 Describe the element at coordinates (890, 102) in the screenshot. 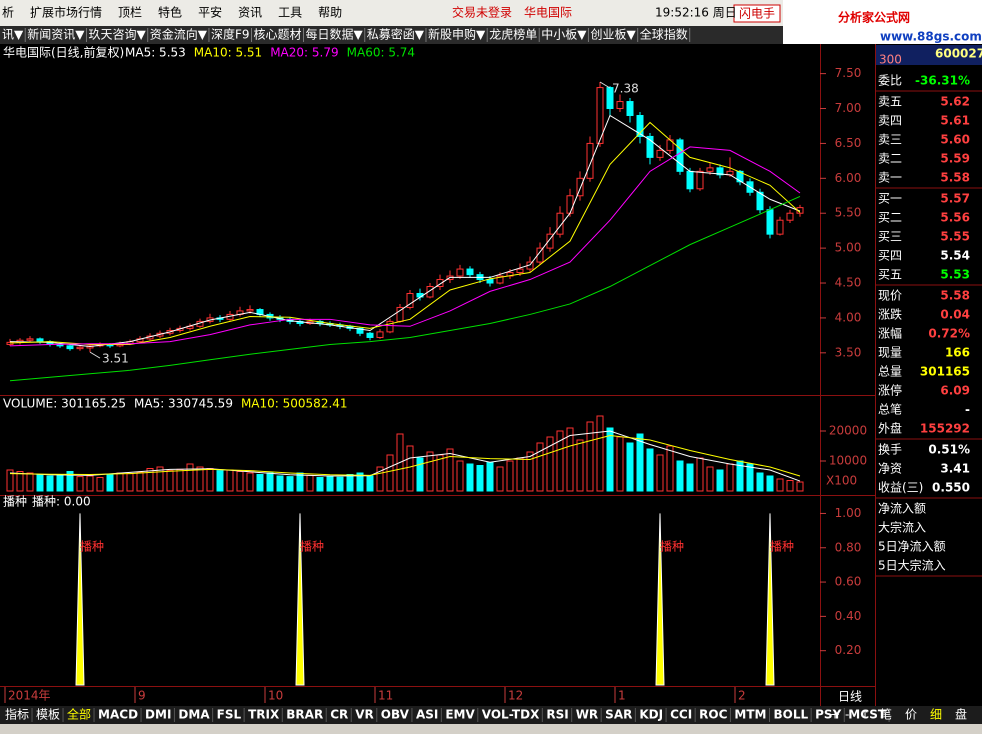

I see `quote-label: 卖五` at that location.